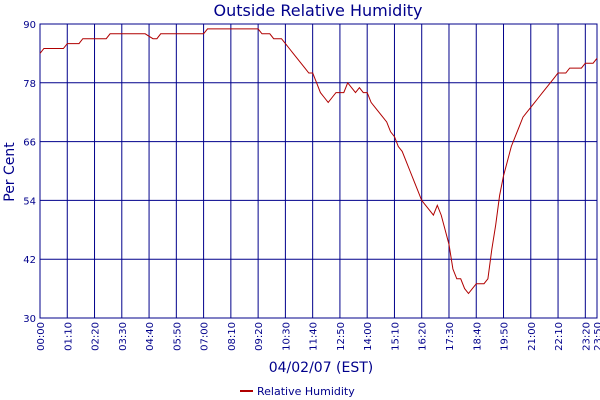 Image resolution: width=600 pixels, height=400 pixels. I want to click on x-tick-label: 09:20, so click(259, 336).